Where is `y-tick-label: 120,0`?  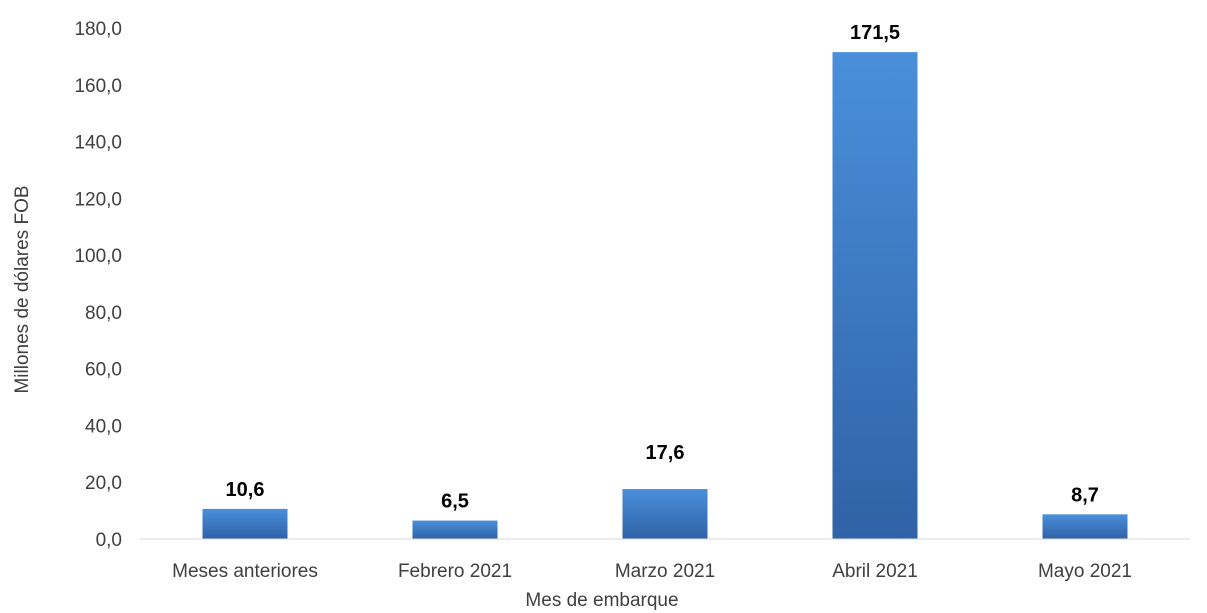 y-tick-label: 120,0 is located at coordinates (98, 199).